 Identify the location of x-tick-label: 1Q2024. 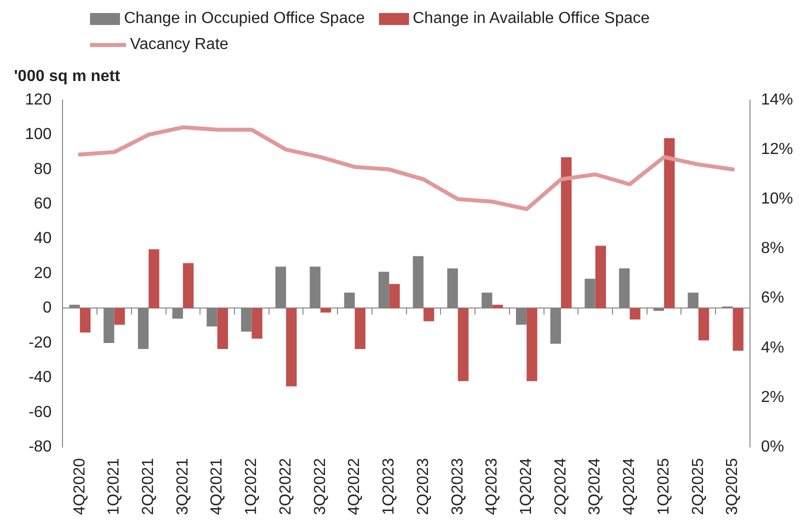
(527, 486).